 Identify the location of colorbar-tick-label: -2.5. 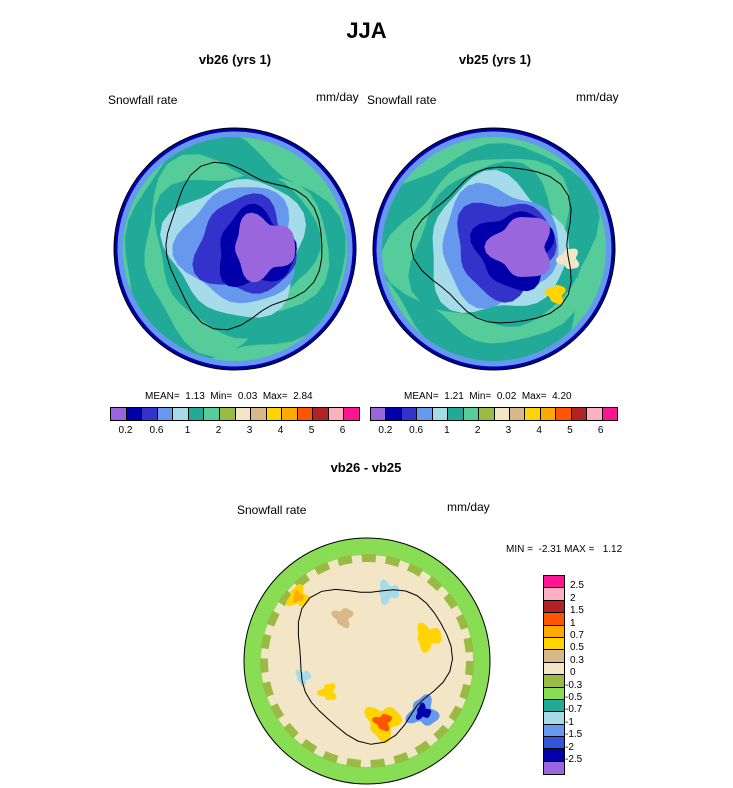
(574, 759).